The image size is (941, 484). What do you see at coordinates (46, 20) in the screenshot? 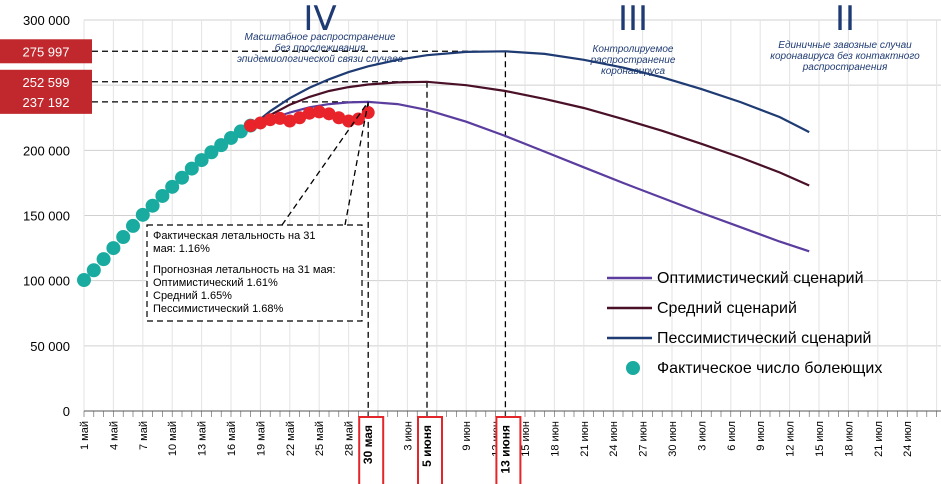
I see `y-tick-label: 300 000` at bounding box center [46, 20].